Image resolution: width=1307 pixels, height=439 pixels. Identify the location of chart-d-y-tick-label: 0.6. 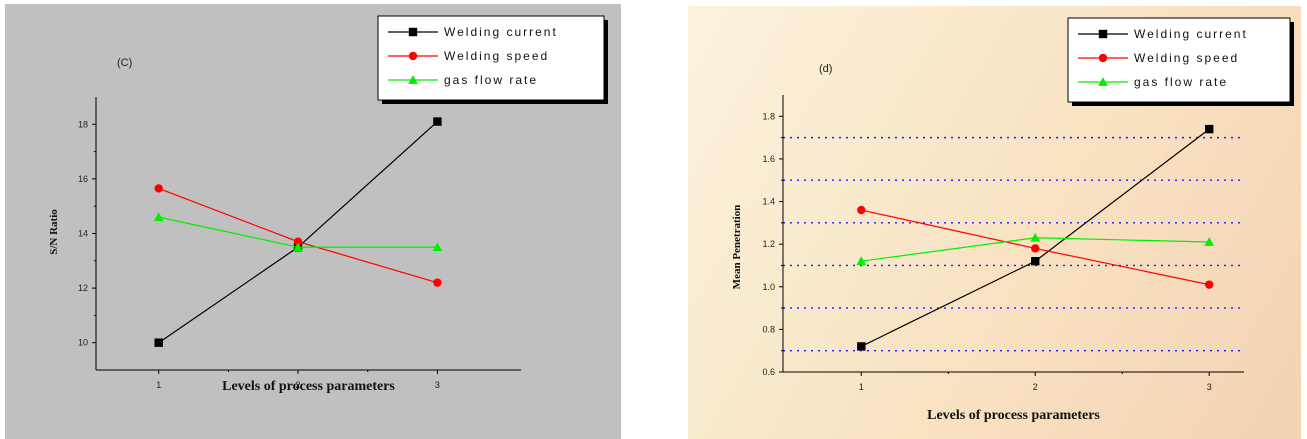
(768, 372).